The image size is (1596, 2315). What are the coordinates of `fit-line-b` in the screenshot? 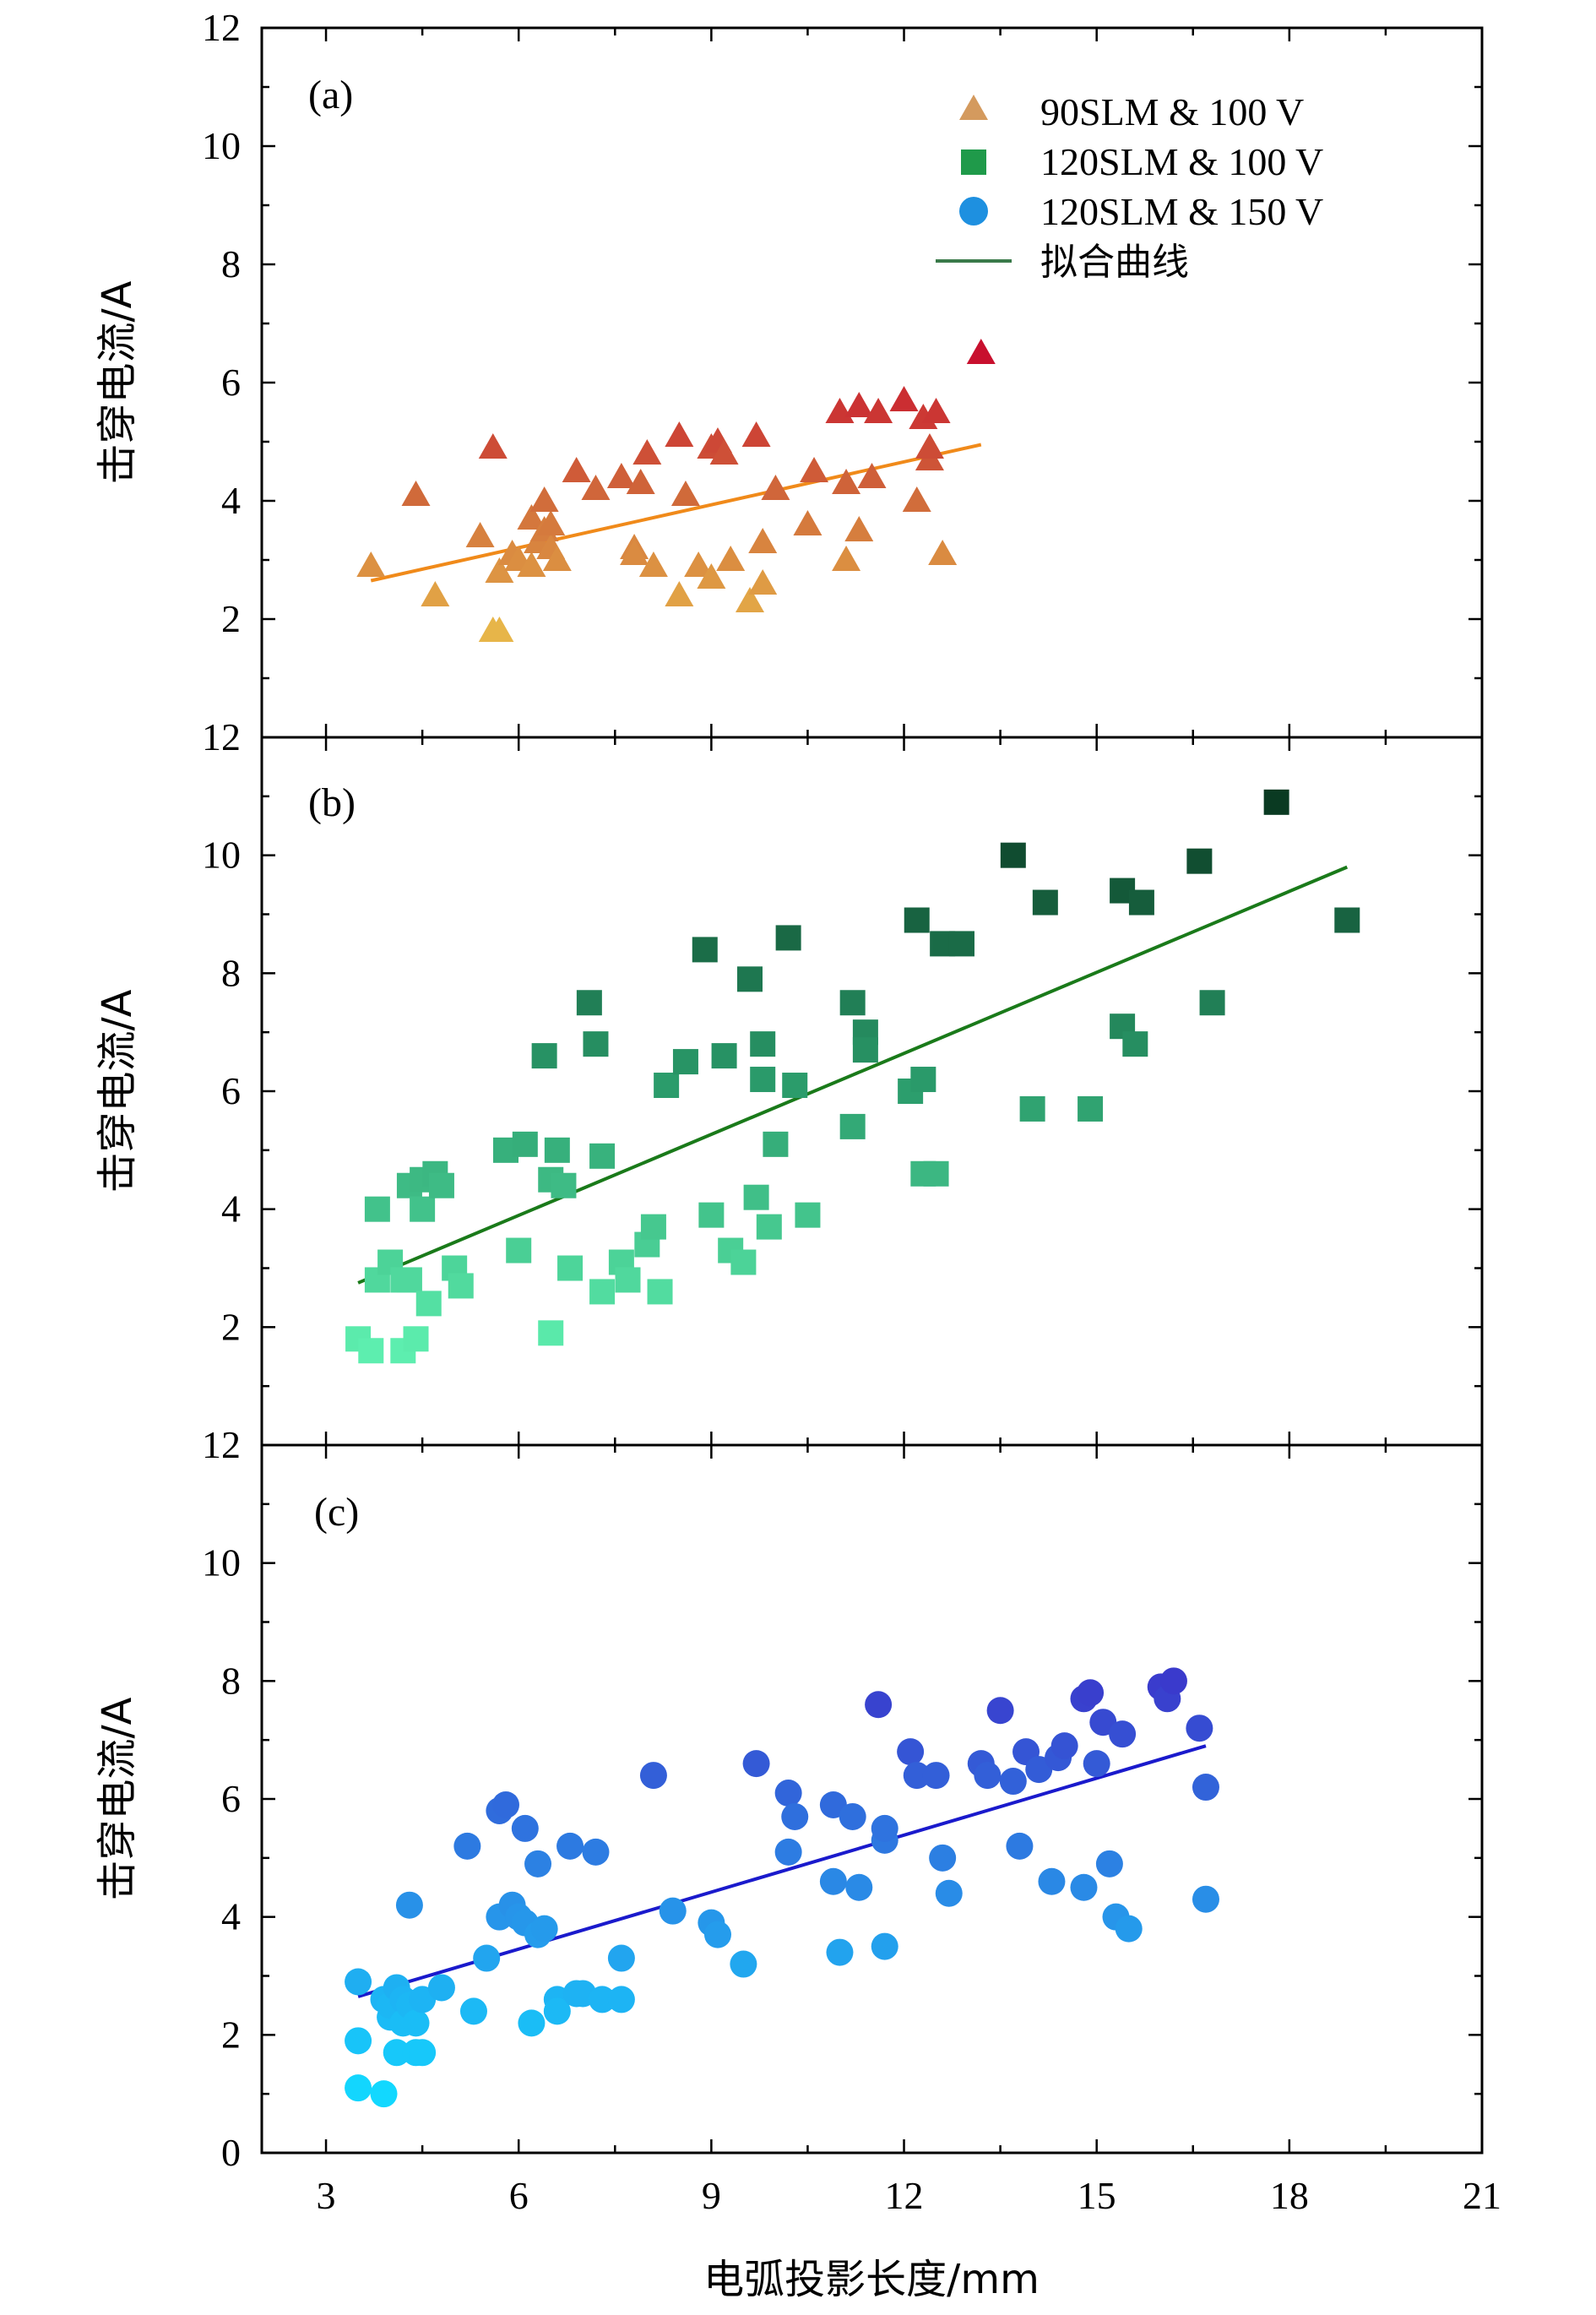 It's located at (853, 1075).